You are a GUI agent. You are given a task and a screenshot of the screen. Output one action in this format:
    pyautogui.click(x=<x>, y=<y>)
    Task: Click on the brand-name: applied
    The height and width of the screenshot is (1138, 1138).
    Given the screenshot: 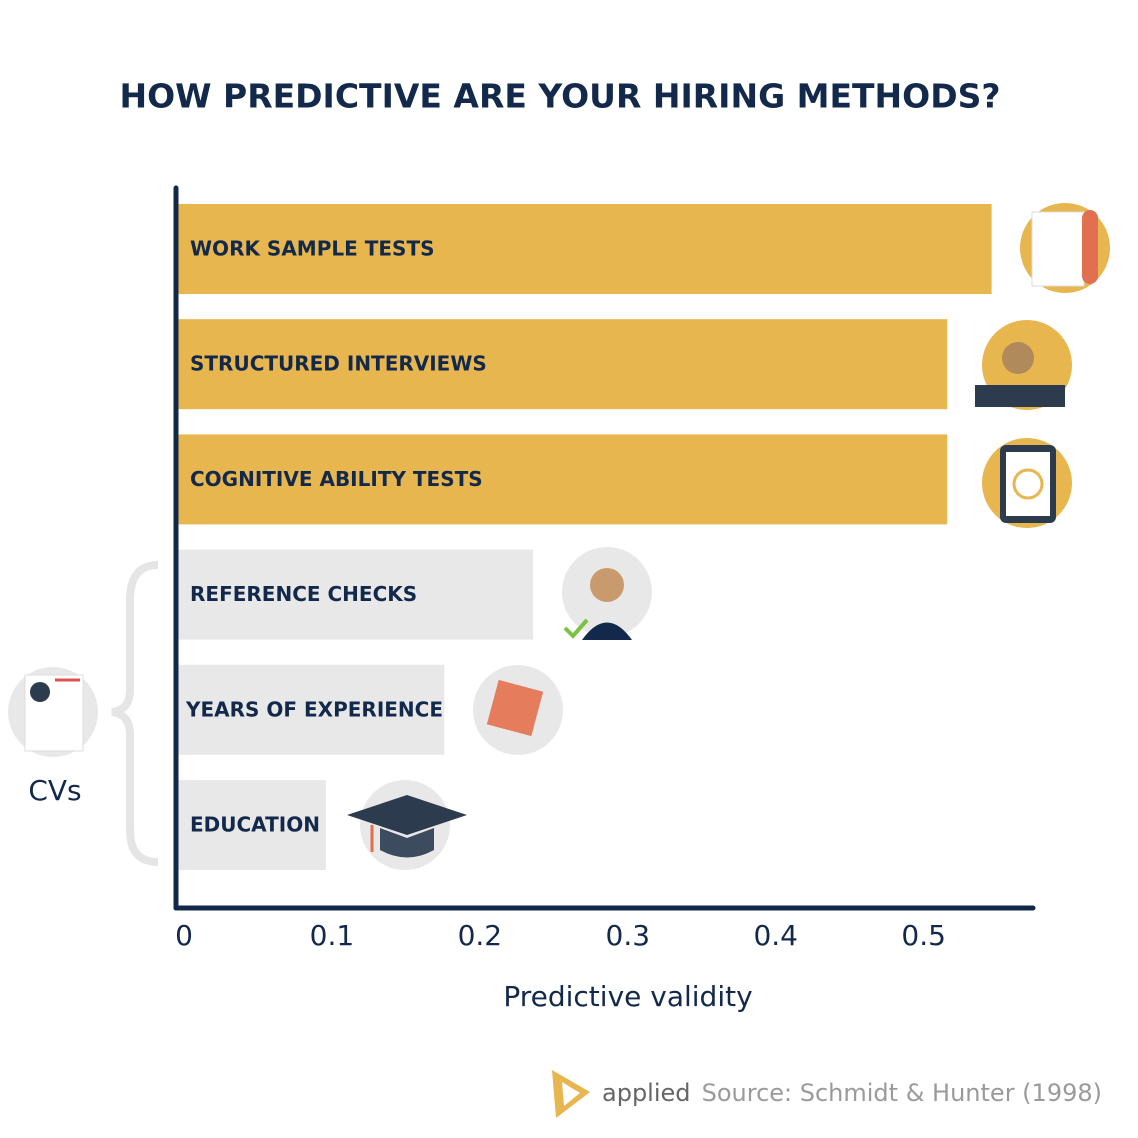 What is the action you would take?
    pyautogui.click(x=646, y=1093)
    